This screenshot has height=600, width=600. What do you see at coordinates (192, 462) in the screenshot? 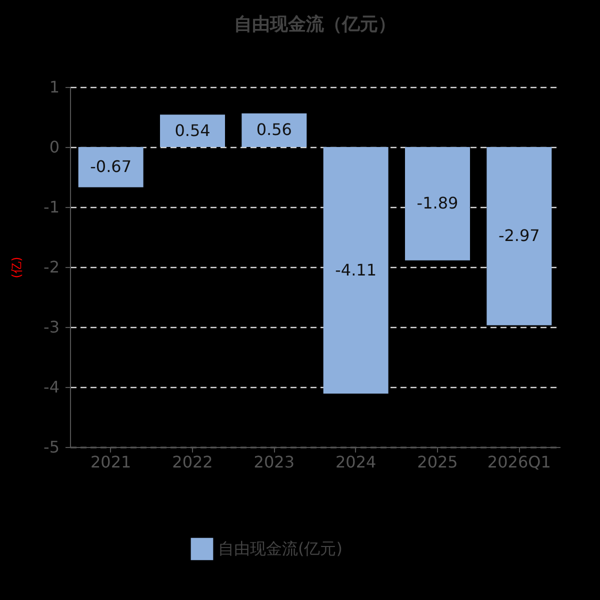
I see `x-tick-label: 2022` at bounding box center [192, 462].